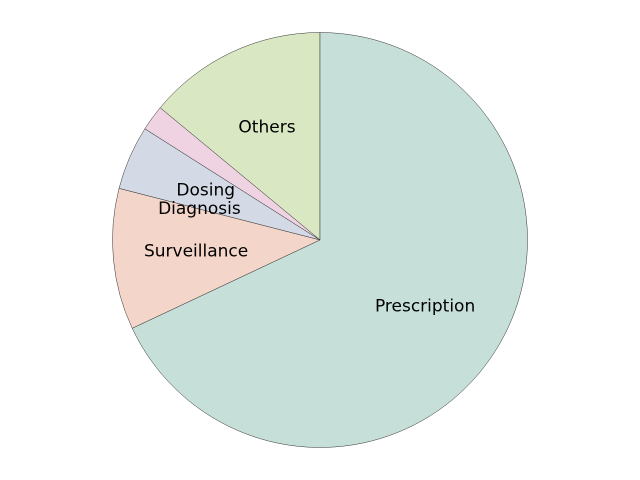 This screenshot has height=480, width=640. What do you see at coordinates (425, 307) in the screenshot?
I see `slice-label-prescription: Prescription` at bounding box center [425, 307].